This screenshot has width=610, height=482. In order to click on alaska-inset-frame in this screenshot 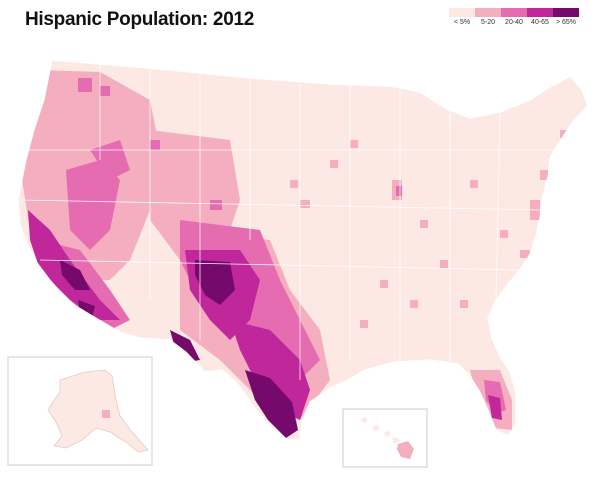, I will do `click(80, 411)`.